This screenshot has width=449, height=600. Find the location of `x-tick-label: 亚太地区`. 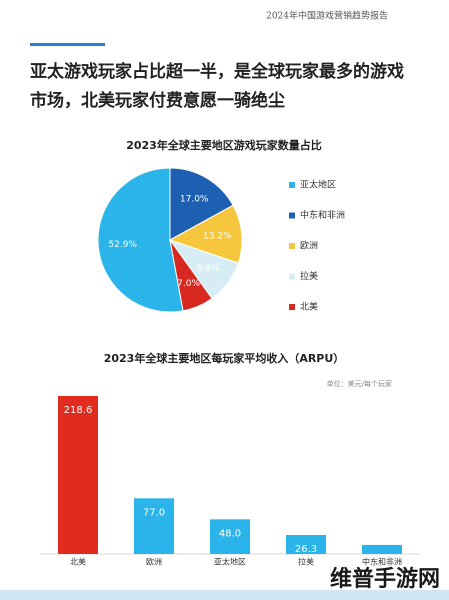

x-tick-label: 亚太地区 is located at coordinates (230, 562).